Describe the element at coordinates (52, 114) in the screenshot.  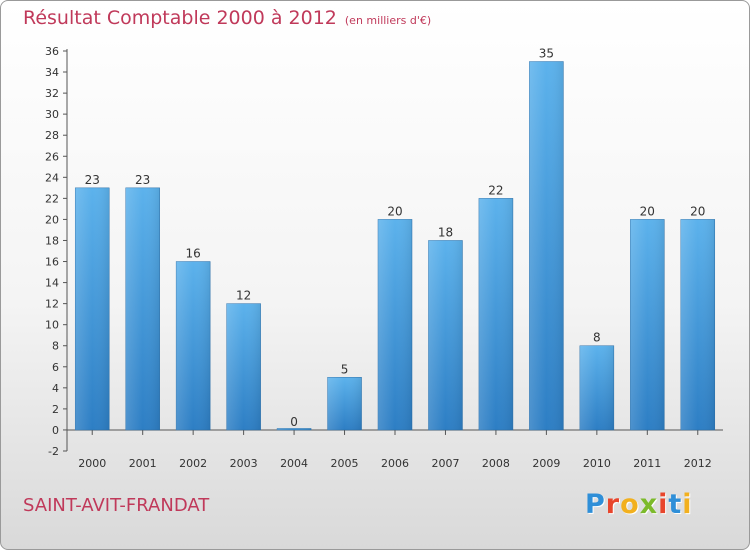
I see `y-tick-label: 30` at that location.